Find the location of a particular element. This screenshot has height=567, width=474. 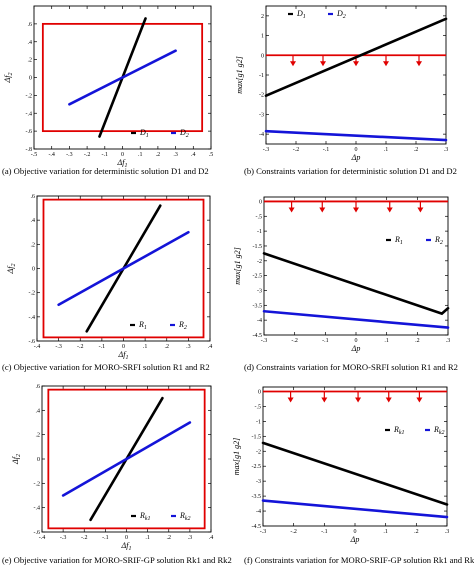

x-axis-label-sub: 1 is located at coordinates (125, 166).